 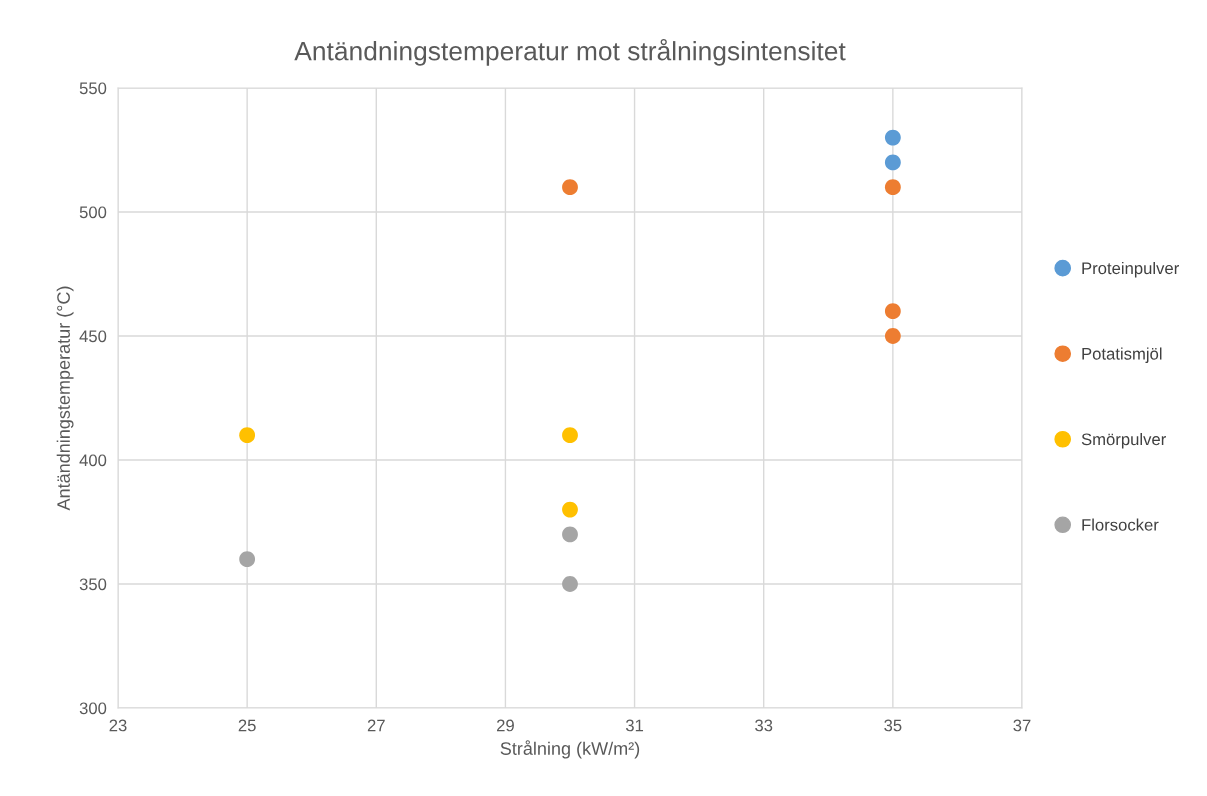 What do you see at coordinates (1022, 725) in the screenshot?
I see `x-tick-label: 37` at bounding box center [1022, 725].